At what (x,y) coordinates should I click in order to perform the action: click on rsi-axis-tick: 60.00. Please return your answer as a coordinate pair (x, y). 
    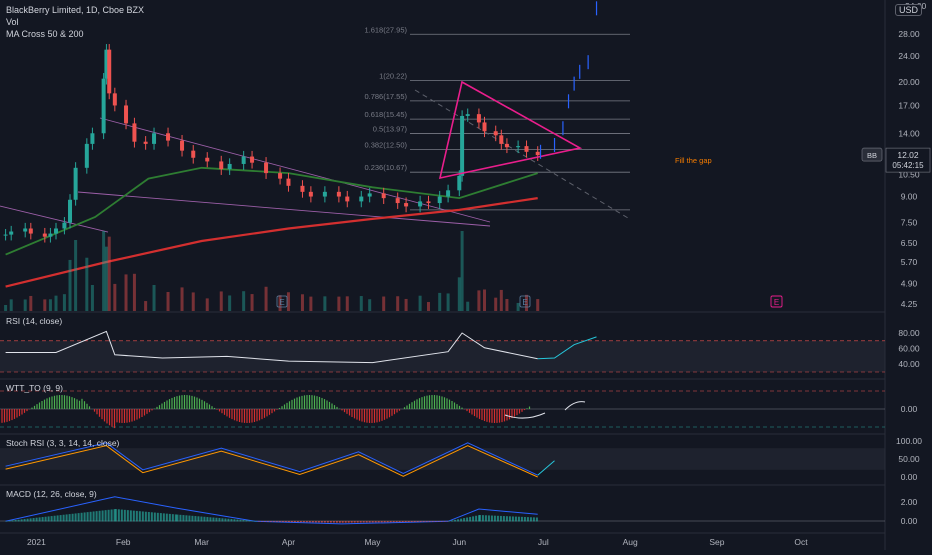
    Looking at the image, I should click on (909, 349).